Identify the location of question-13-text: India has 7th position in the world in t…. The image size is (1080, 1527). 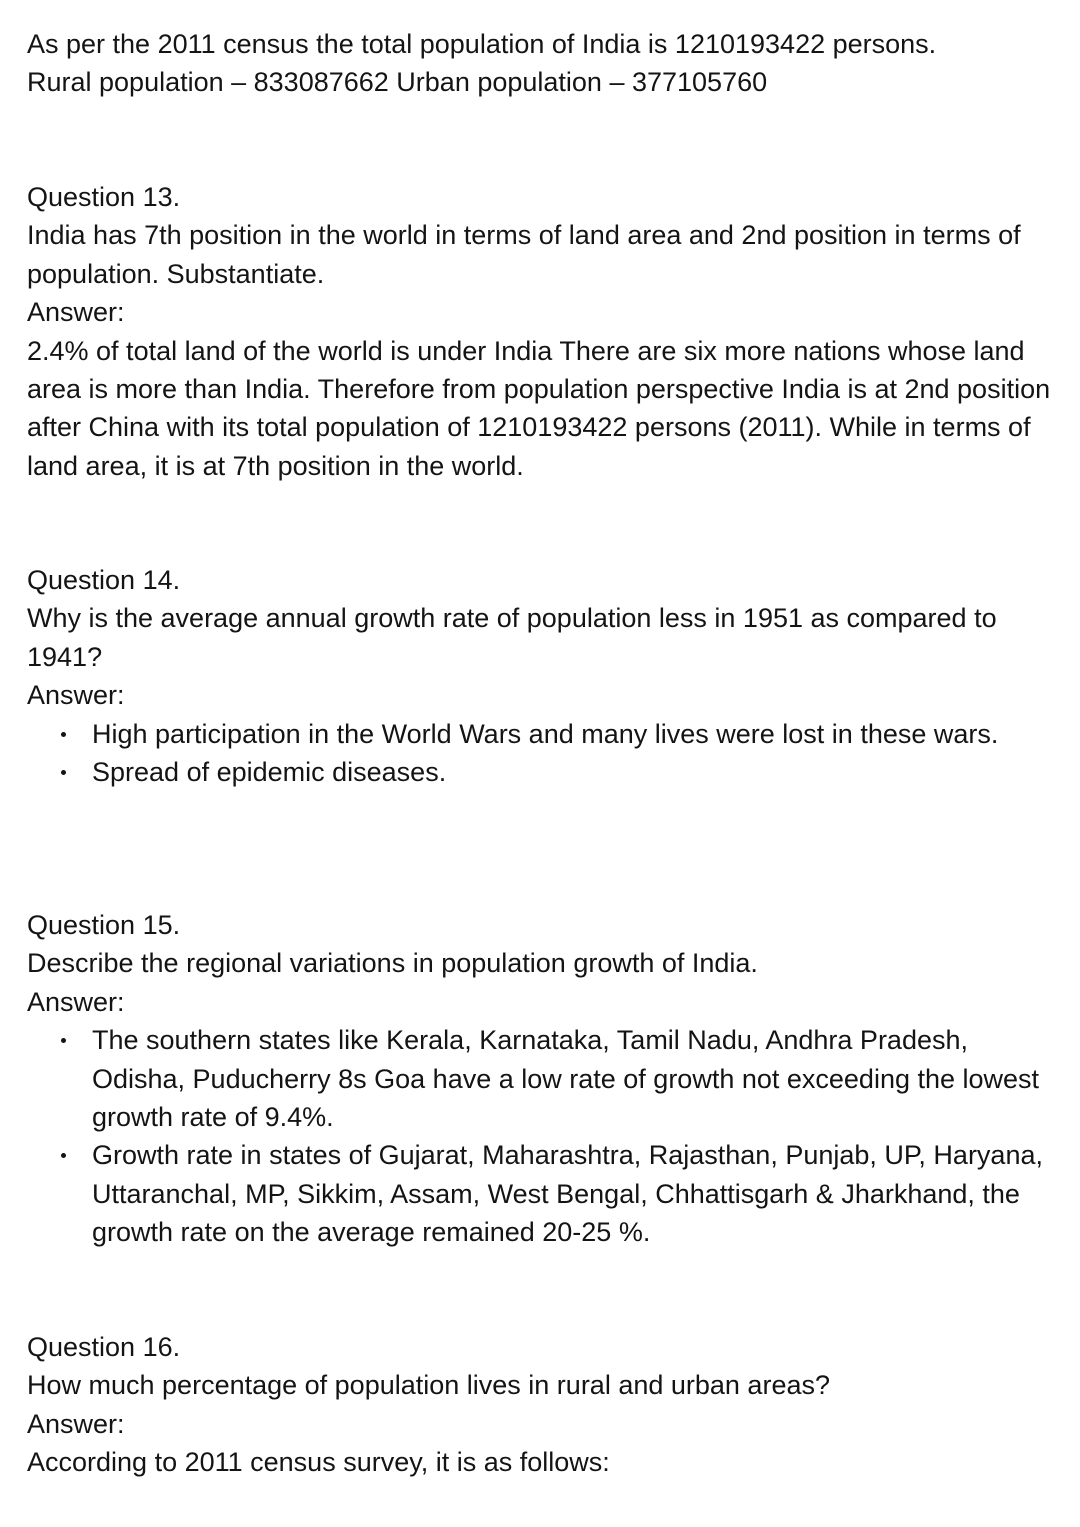
(524, 254).